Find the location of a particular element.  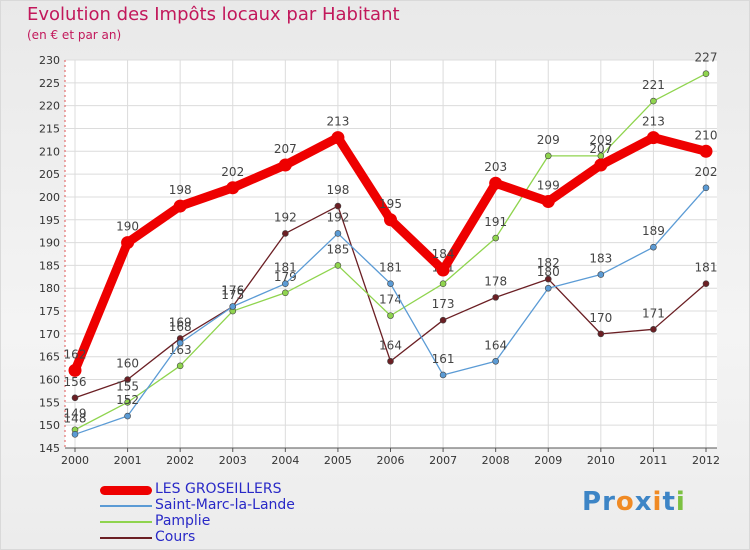

x-tick-label: 2009 is located at coordinates (548, 460).